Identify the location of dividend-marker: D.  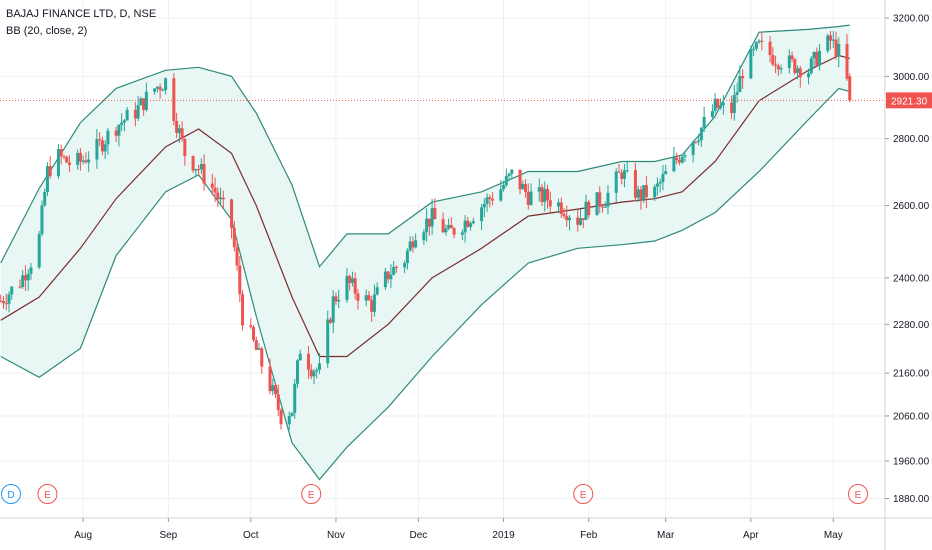
(11, 494).